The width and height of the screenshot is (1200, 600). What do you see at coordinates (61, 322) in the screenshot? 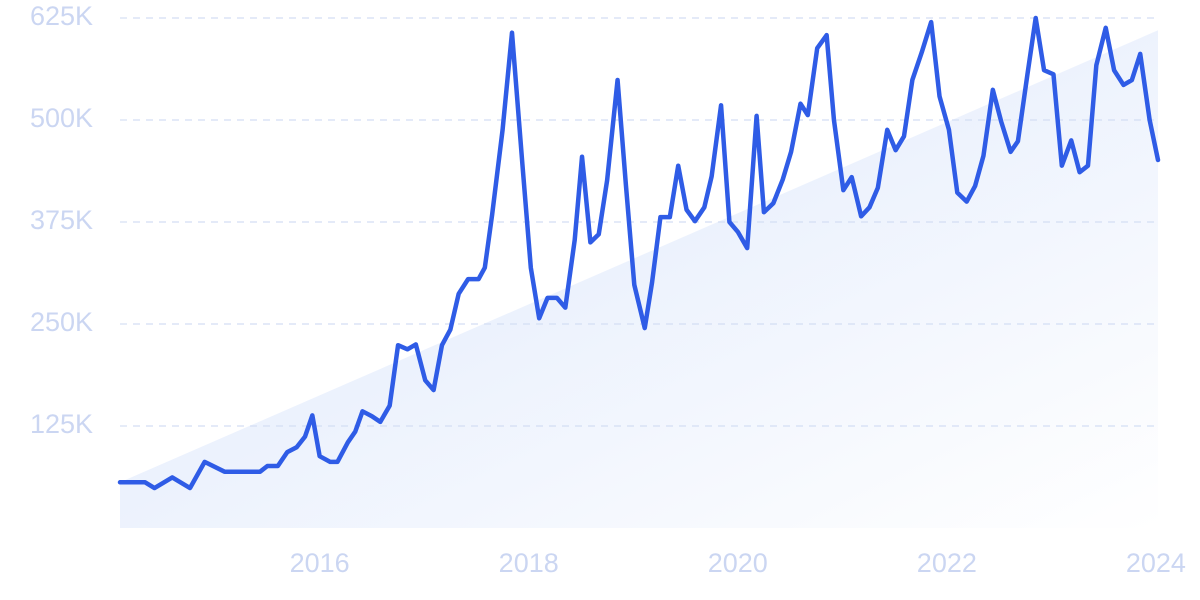
I see `y-tick-label: 250K` at bounding box center [61, 322].